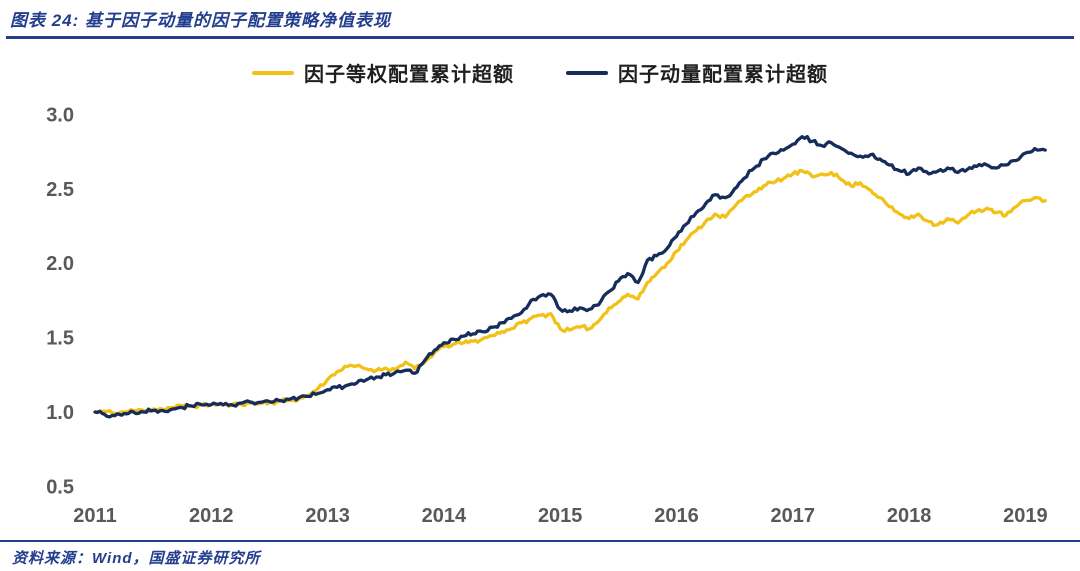 This screenshot has width=1080, height=571. Describe the element at coordinates (409, 75) in the screenshot. I see `legend-label-equal-weight: 因子等权配置累计超额` at that location.